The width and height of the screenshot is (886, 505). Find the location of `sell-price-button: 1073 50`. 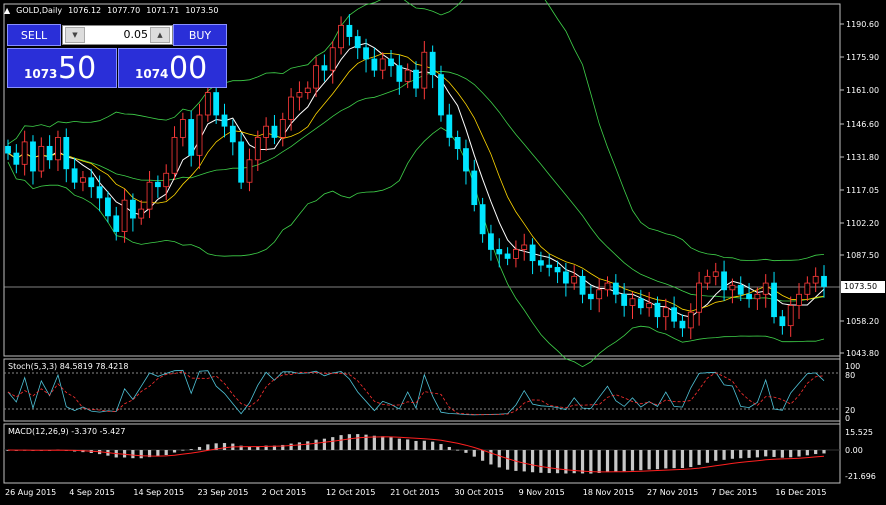

sell-price-button: 1073 50 is located at coordinates (62, 68).